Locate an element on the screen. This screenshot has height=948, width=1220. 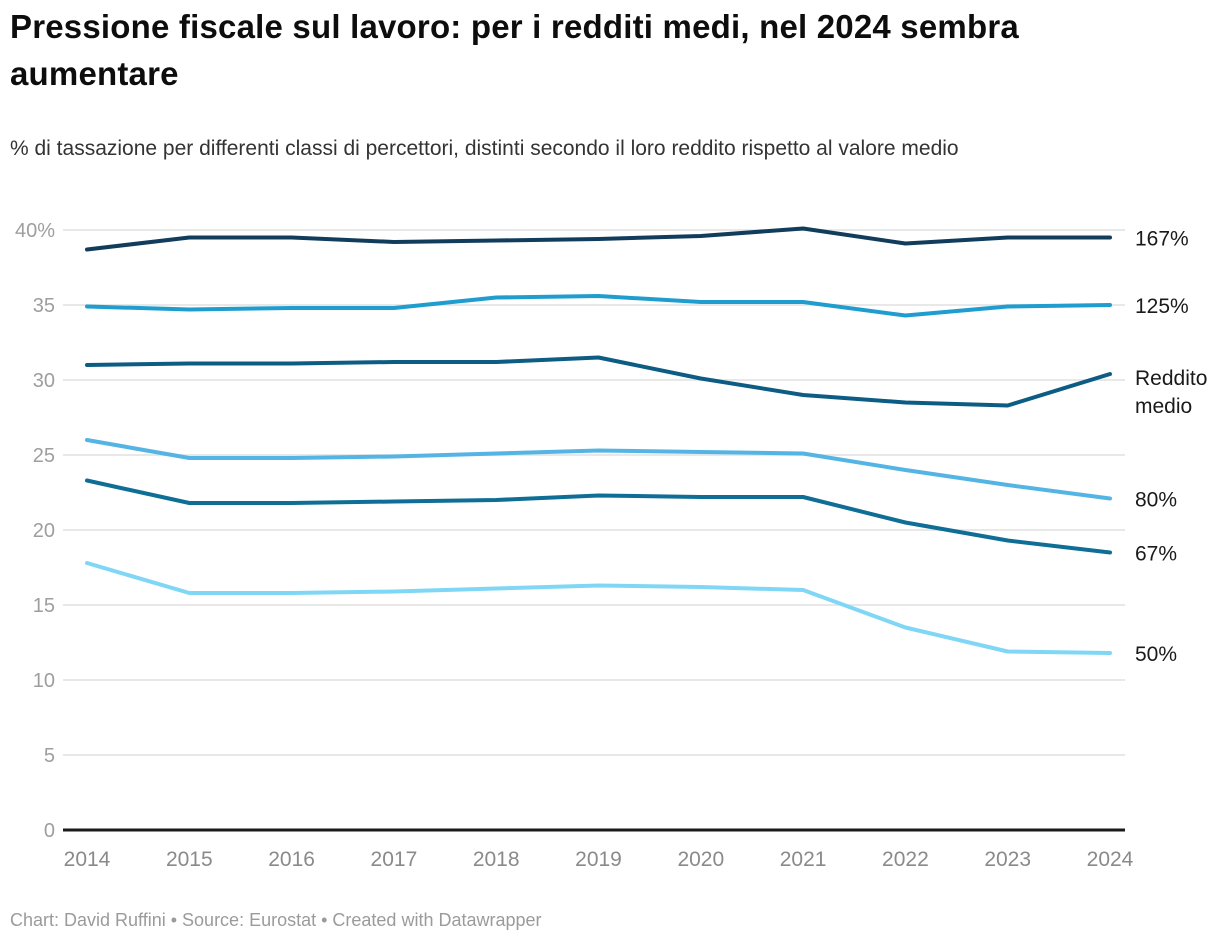
series-line-50- is located at coordinates (598, 608).